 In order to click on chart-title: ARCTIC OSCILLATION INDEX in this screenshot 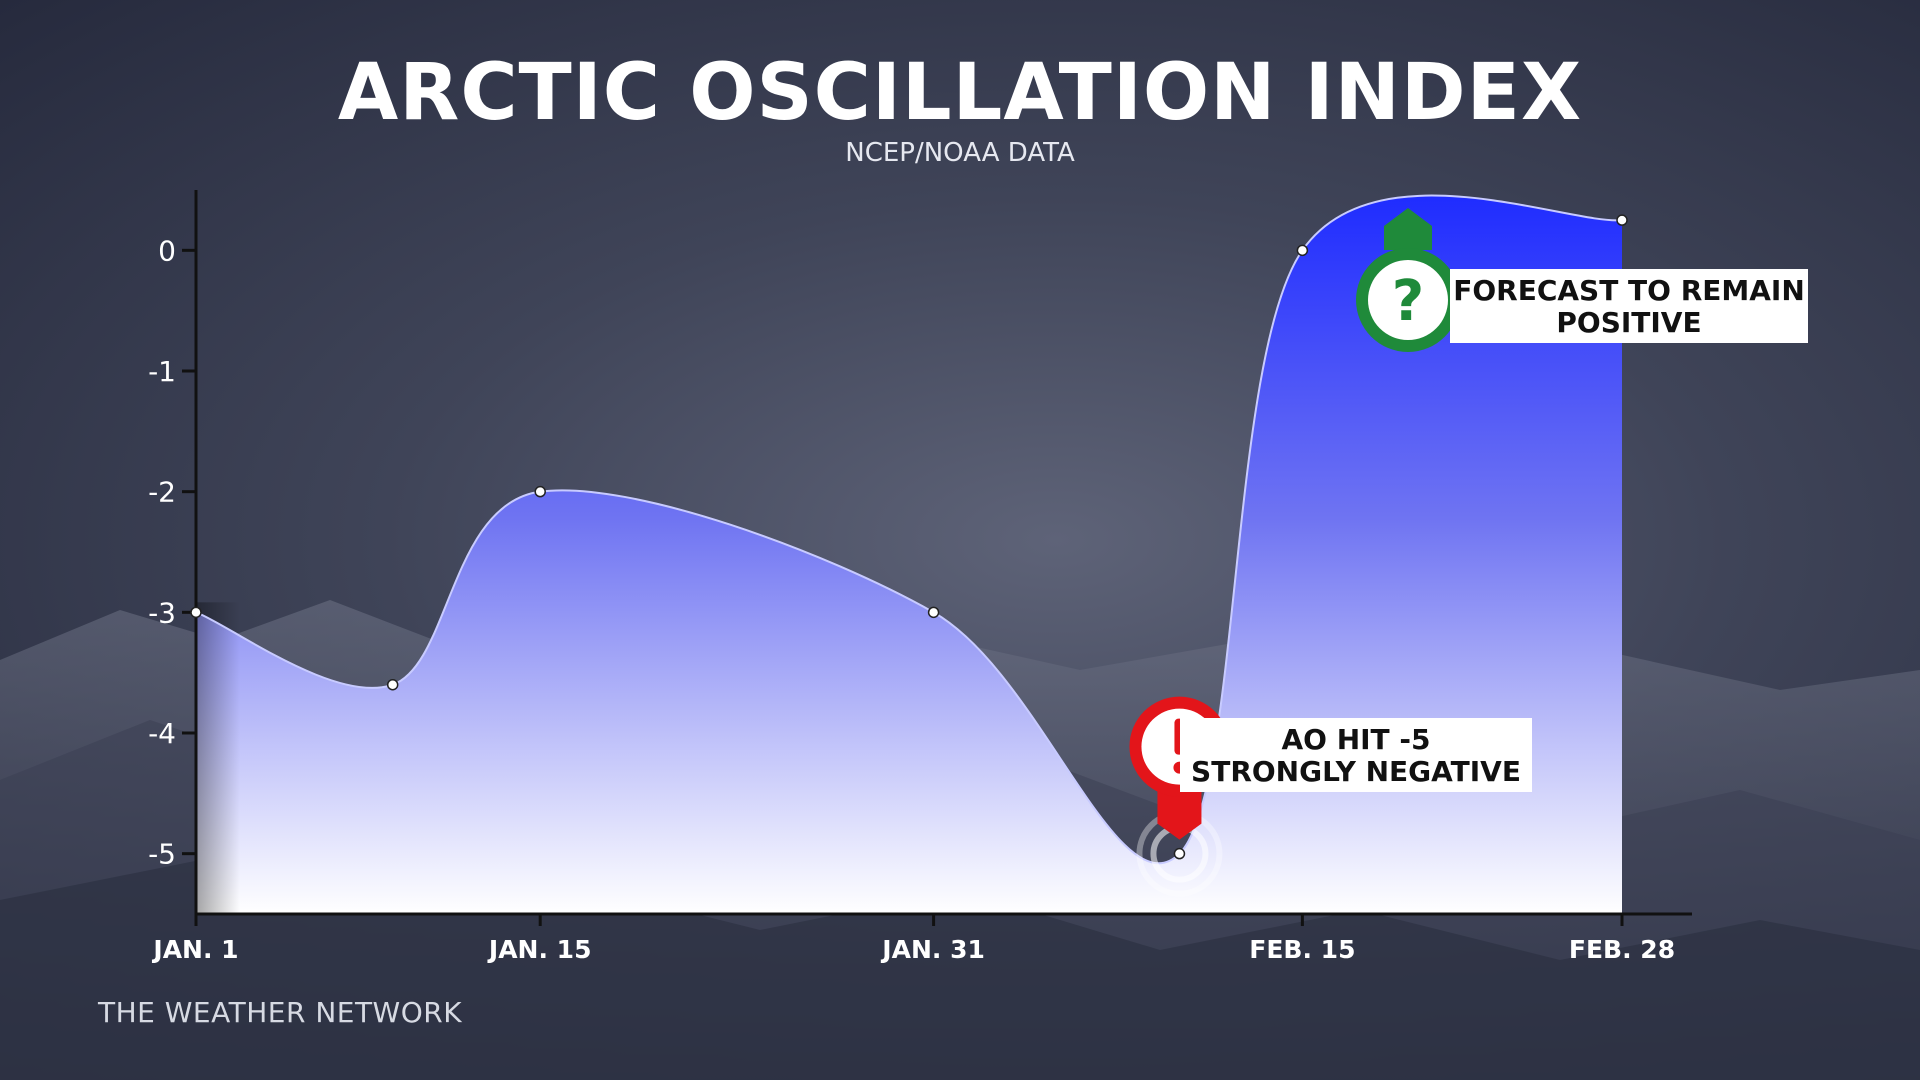, I will do `click(960, 93)`.